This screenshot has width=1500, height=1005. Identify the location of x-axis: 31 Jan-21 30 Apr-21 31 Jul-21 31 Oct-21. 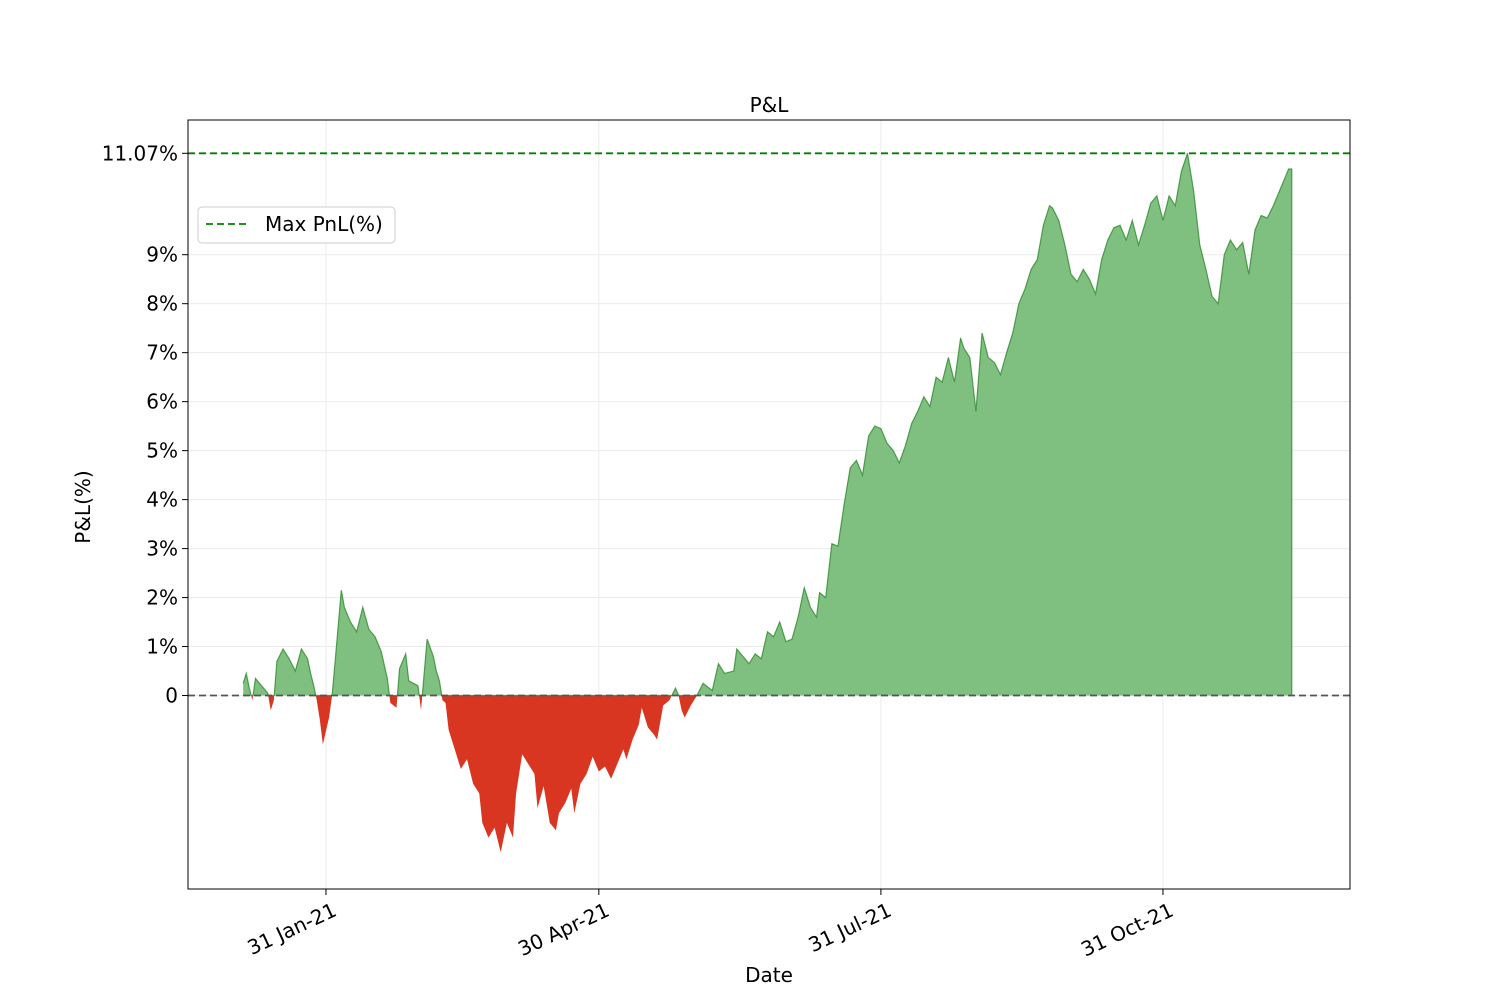
(710, 925).